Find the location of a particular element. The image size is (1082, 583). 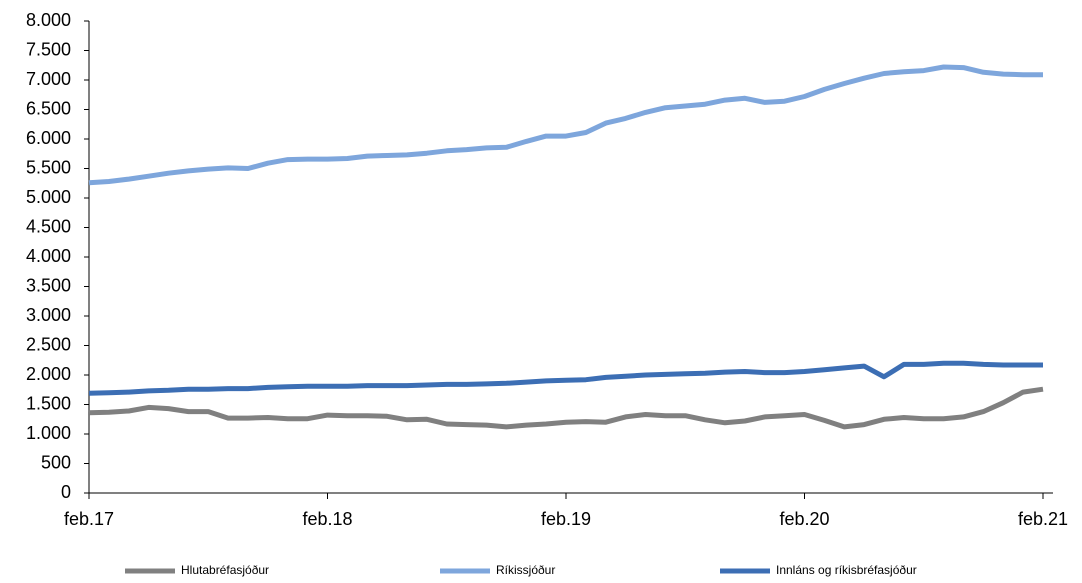

y-tick-label: 4.500 is located at coordinates (48, 226).